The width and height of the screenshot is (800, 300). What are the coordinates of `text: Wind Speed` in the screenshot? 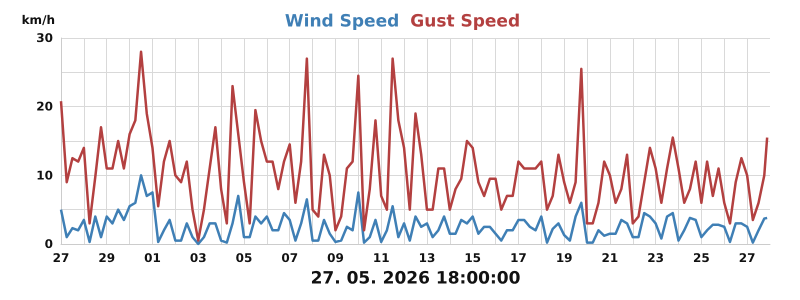 It's located at (342, 22).